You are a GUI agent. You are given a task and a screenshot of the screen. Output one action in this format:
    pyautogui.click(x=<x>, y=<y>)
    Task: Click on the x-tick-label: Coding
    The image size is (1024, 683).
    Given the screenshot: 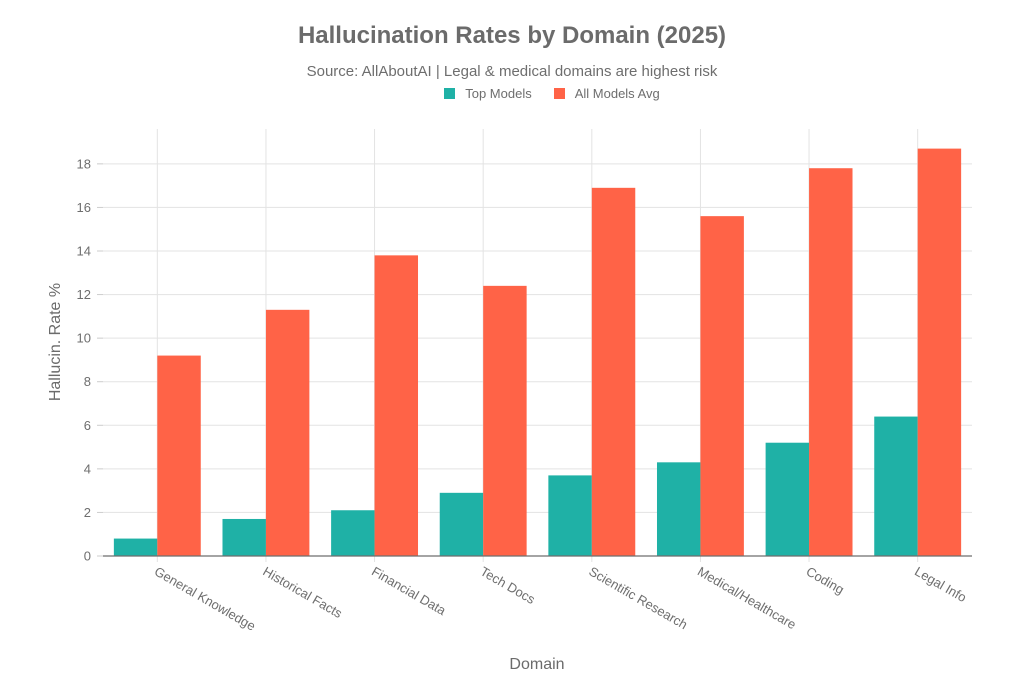 What is the action you would take?
    pyautogui.click(x=825, y=581)
    